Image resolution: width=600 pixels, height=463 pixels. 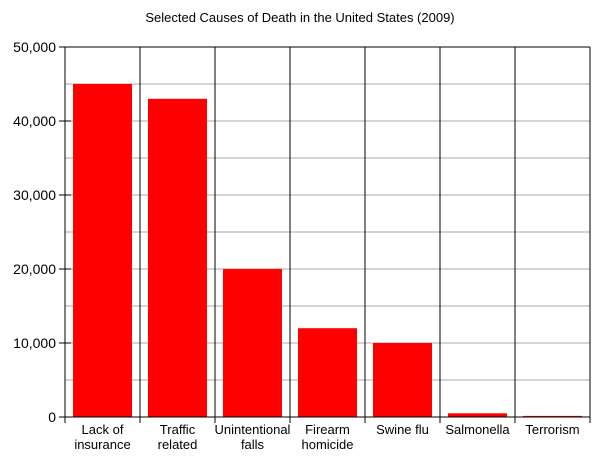 What do you see at coordinates (34, 121) in the screenshot?
I see `y-tick-label: 40,000` at bounding box center [34, 121].